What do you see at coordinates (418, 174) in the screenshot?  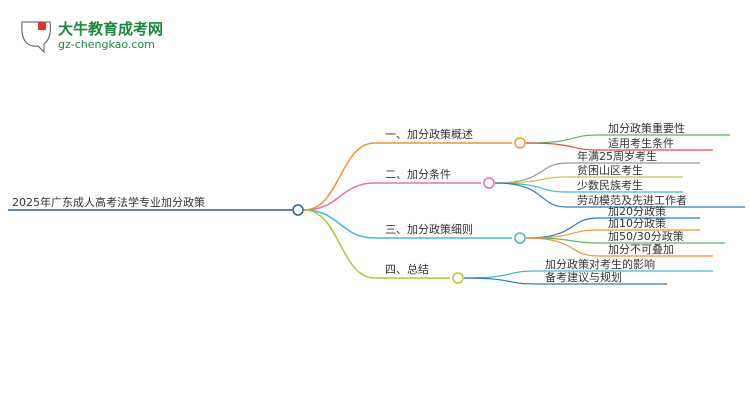 I see `branch-node: 二、加分条件` at bounding box center [418, 174].